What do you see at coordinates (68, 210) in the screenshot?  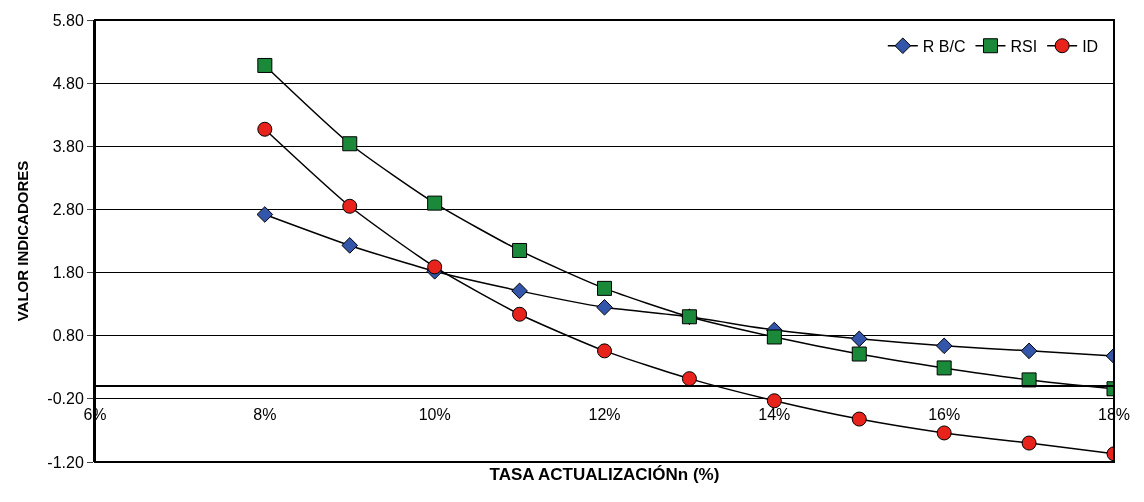 I see `y-tick-label: 2.80` at bounding box center [68, 210].